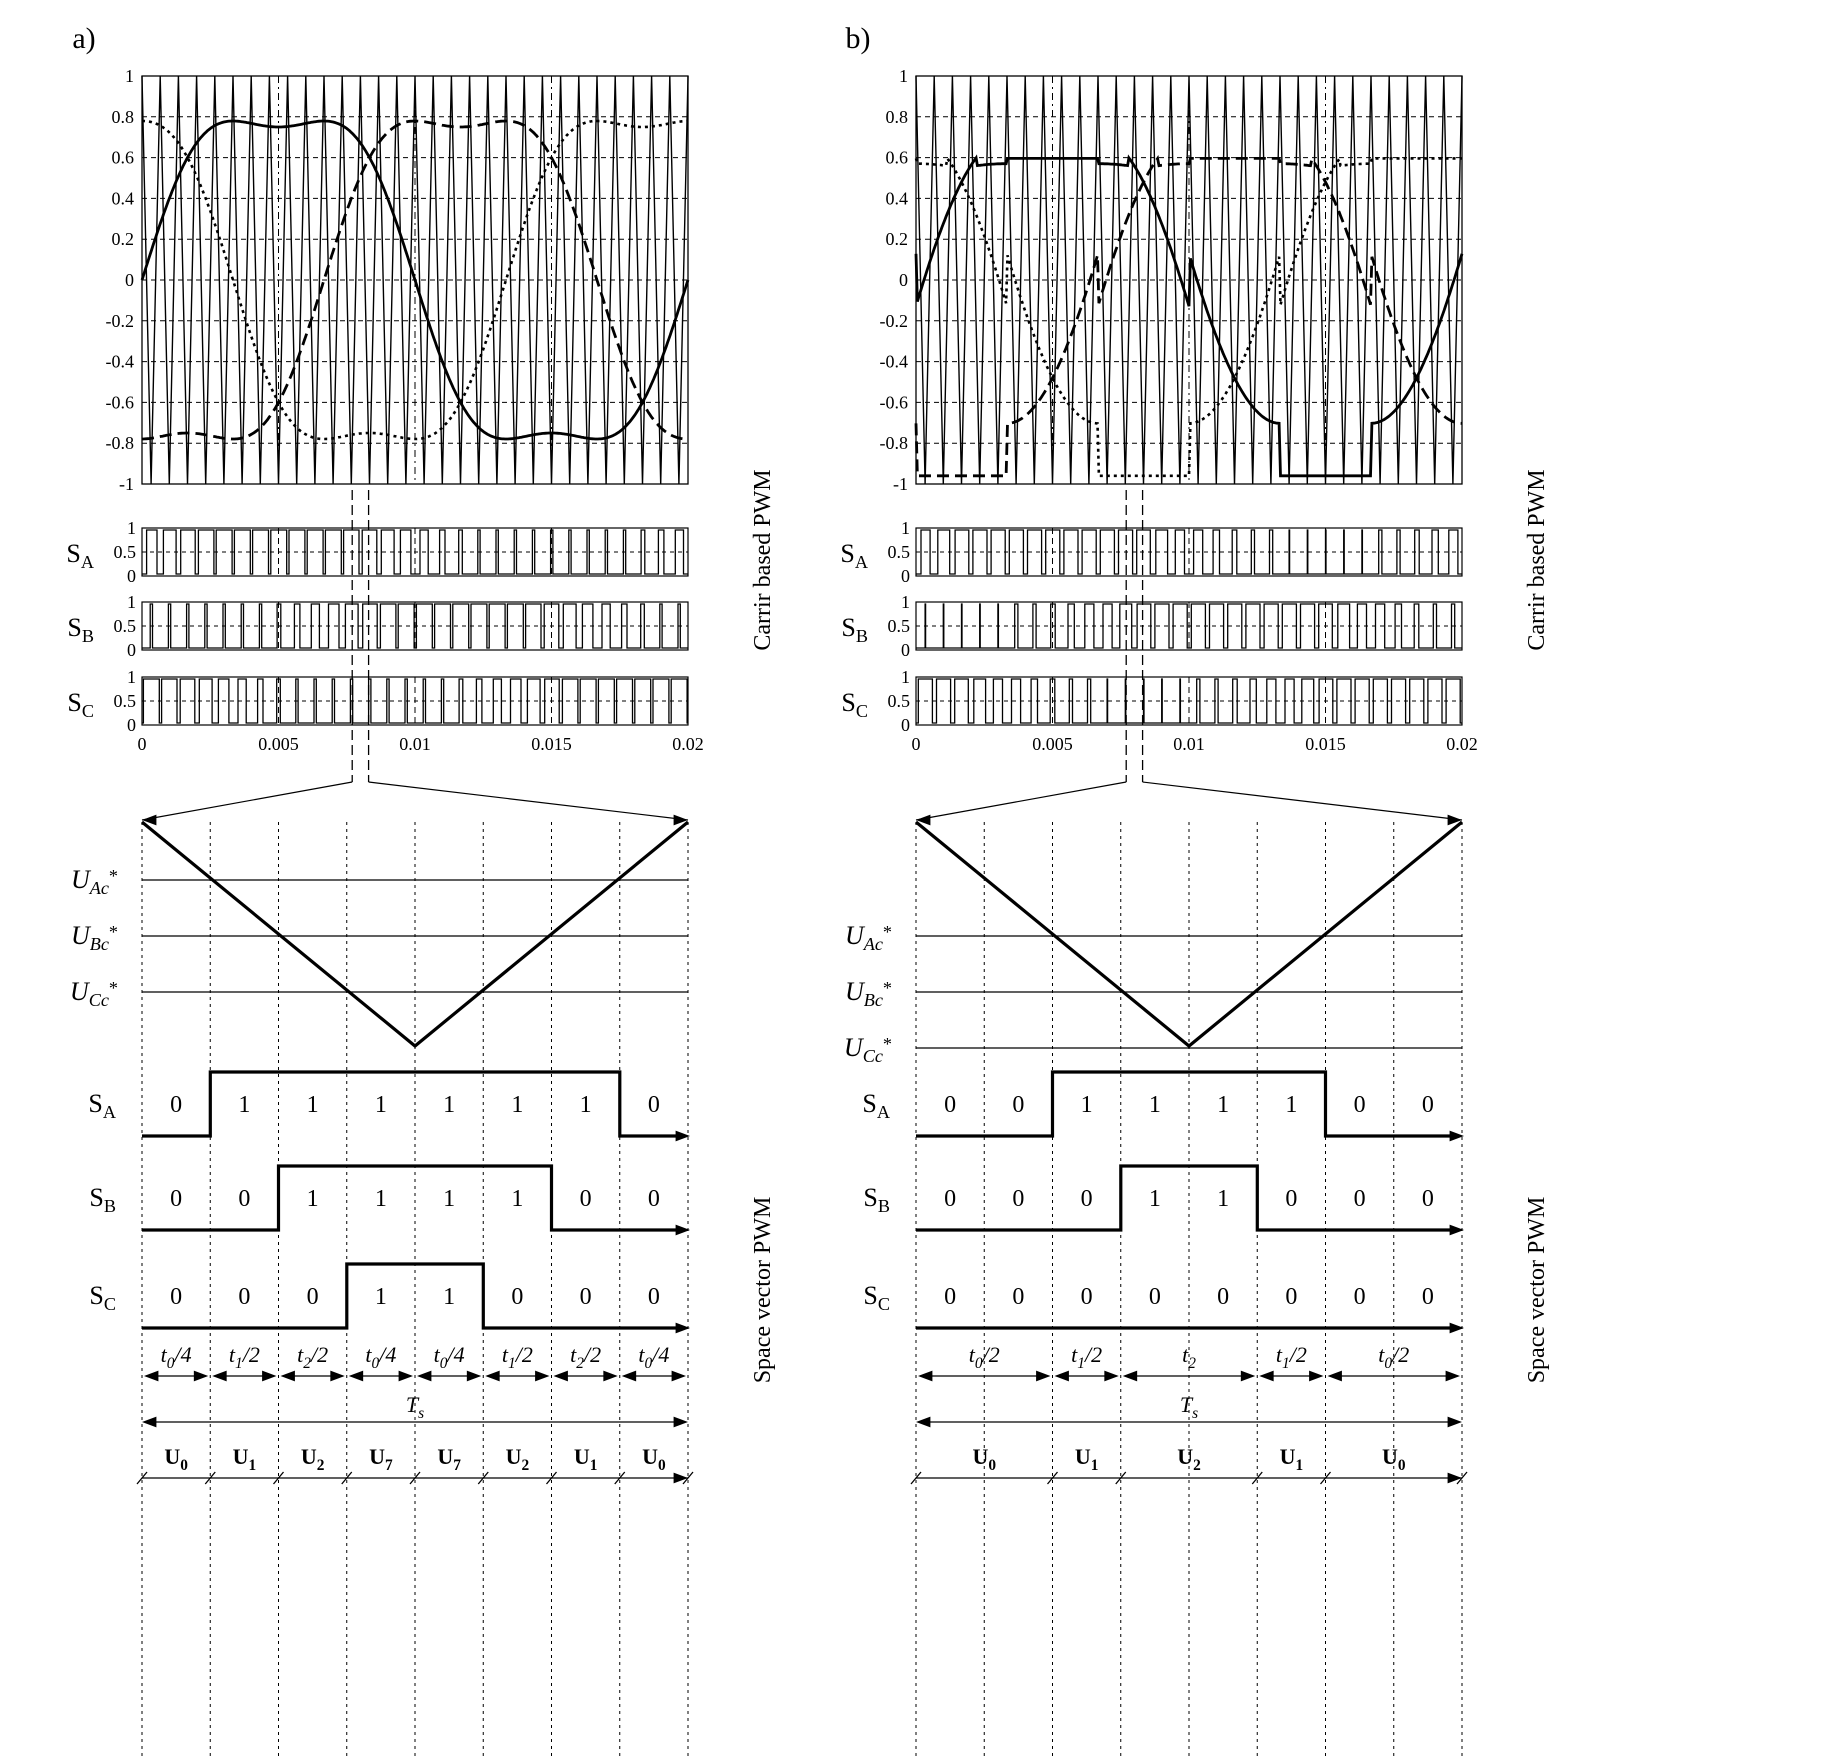 The height and width of the screenshot is (1764, 1846). Describe the element at coordinates (876, 1199) in the screenshot. I see `switch-row-label: SB` at that location.